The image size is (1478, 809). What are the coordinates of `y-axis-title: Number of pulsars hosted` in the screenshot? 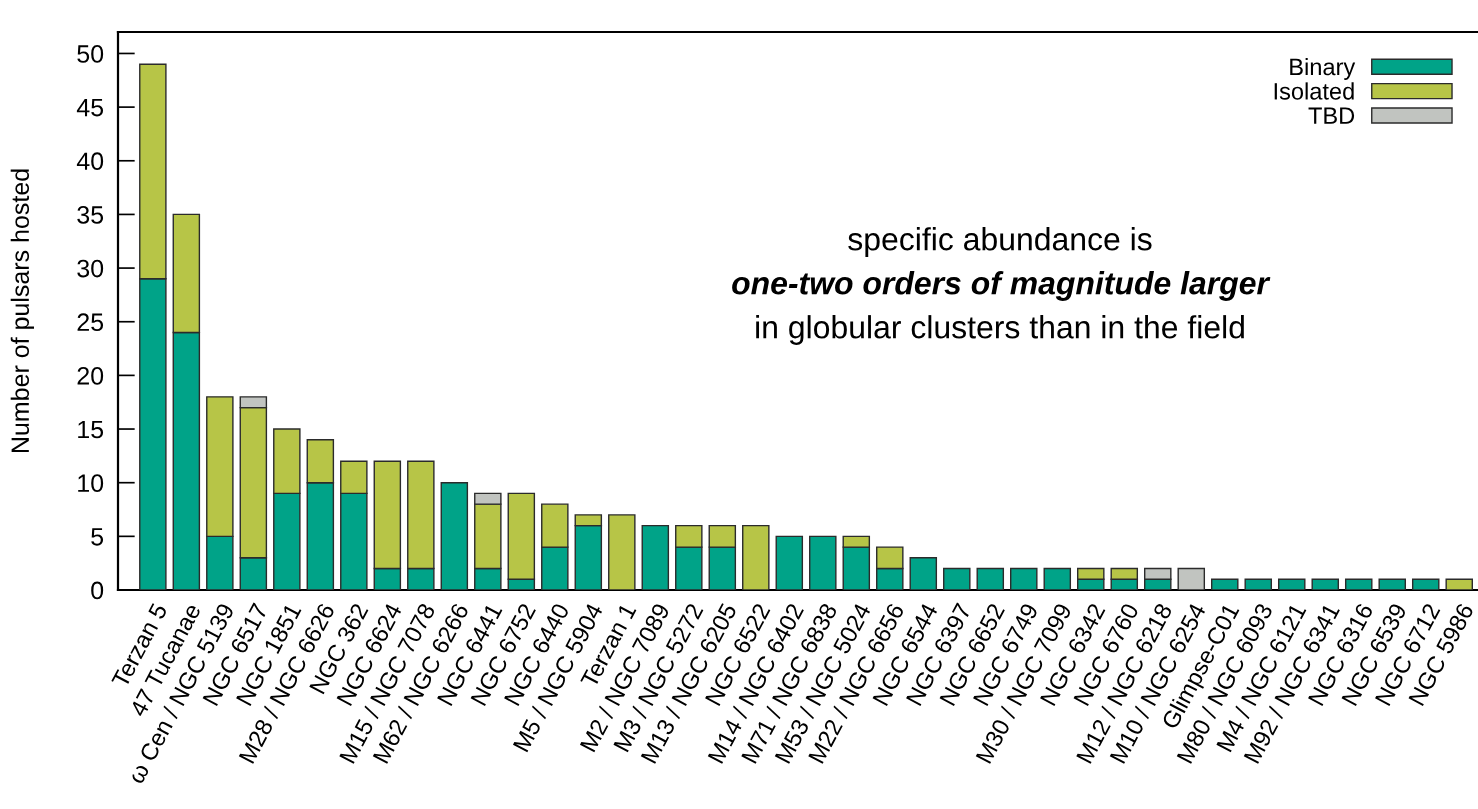 It's located at (22, 311).